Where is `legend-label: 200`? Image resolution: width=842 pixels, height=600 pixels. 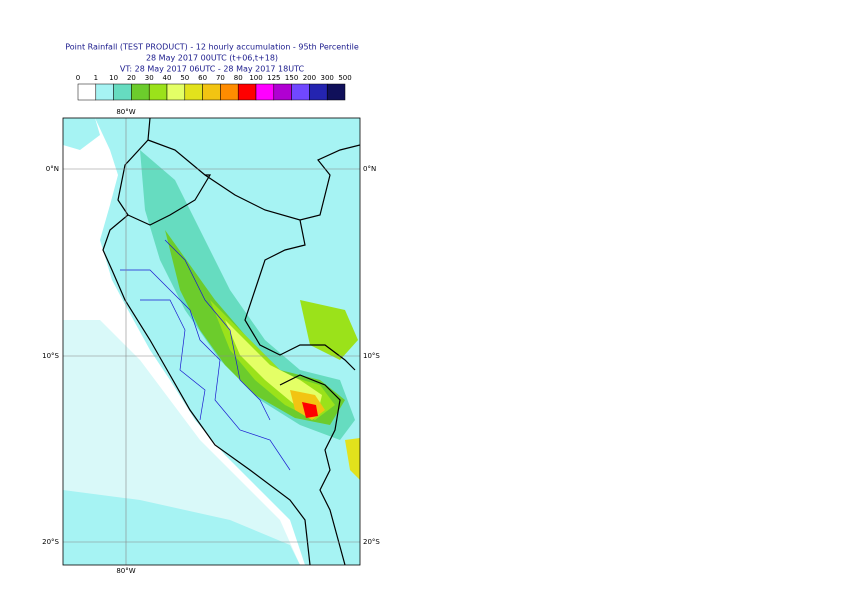
legend-label: 200 is located at coordinates (309, 78).